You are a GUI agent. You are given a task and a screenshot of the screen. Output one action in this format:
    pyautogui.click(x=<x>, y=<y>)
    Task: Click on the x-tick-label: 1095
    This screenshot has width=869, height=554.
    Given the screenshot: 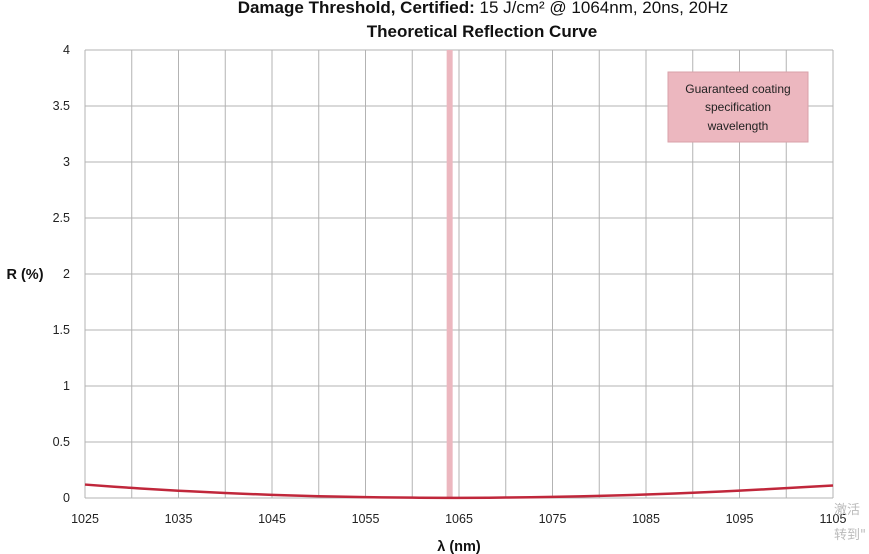 What is the action you would take?
    pyautogui.click(x=740, y=519)
    